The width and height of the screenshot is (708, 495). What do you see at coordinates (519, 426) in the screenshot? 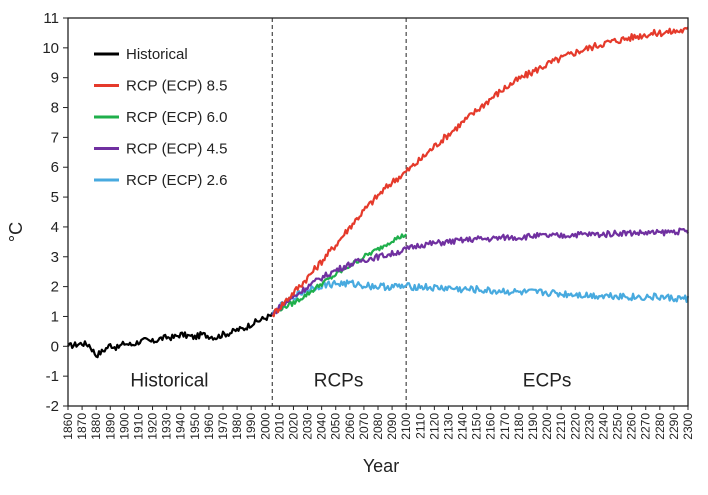
I see `x-tick-label: 2180` at bounding box center [519, 426].